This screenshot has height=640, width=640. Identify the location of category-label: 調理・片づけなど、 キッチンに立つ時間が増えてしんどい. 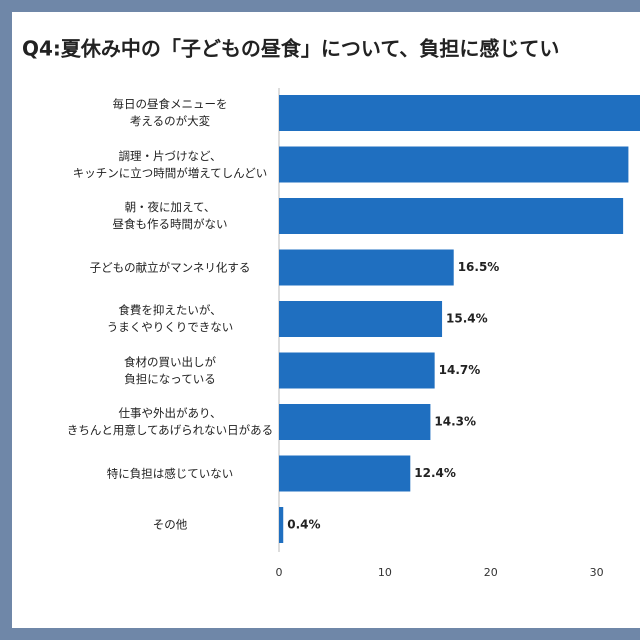
(170, 164).